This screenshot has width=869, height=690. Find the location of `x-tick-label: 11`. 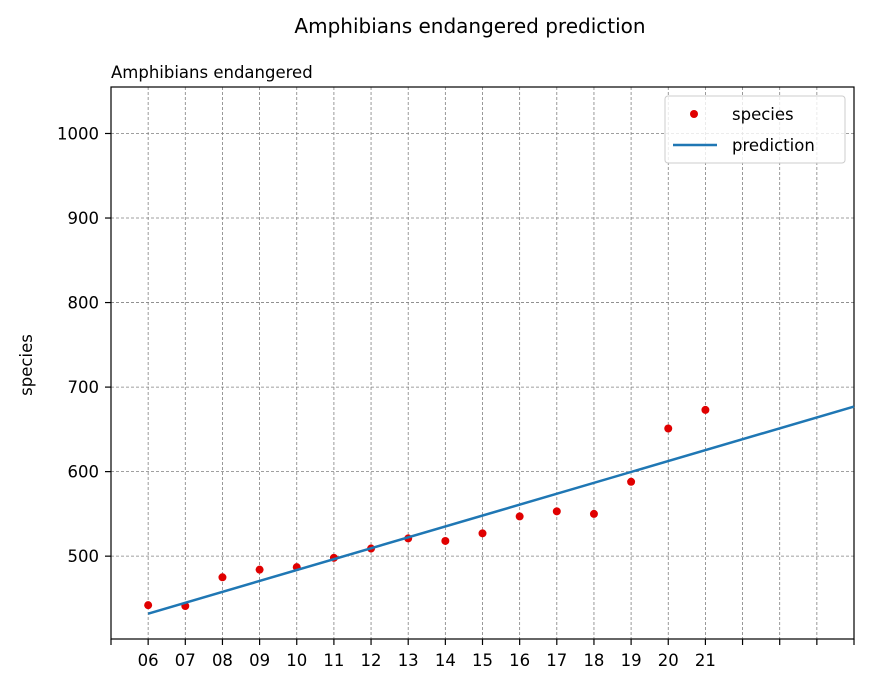

x-tick-label: 11 is located at coordinates (333, 660).